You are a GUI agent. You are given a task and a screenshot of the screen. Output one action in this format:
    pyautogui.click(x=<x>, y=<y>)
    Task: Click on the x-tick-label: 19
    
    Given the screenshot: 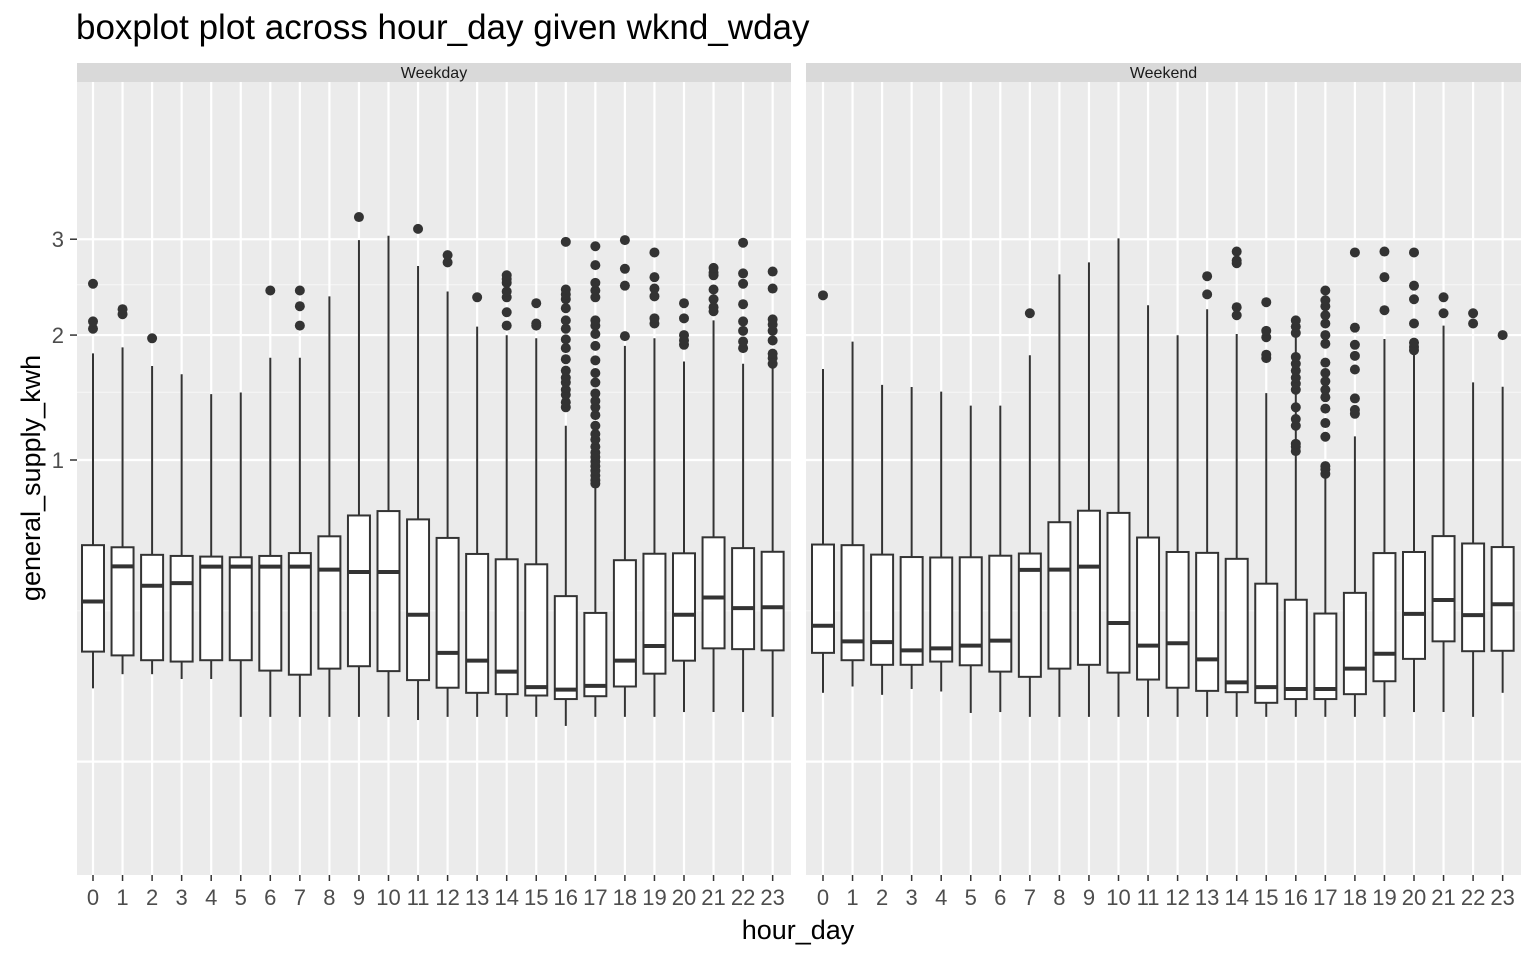 What is the action you would take?
    pyautogui.click(x=654, y=897)
    